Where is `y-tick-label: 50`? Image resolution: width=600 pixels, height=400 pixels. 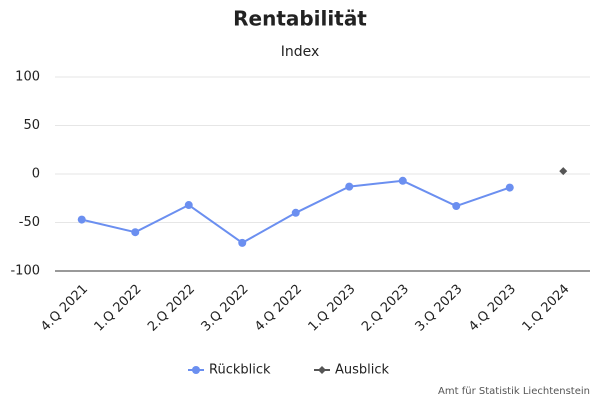
y-tick-label: 50 is located at coordinates (31, 125).